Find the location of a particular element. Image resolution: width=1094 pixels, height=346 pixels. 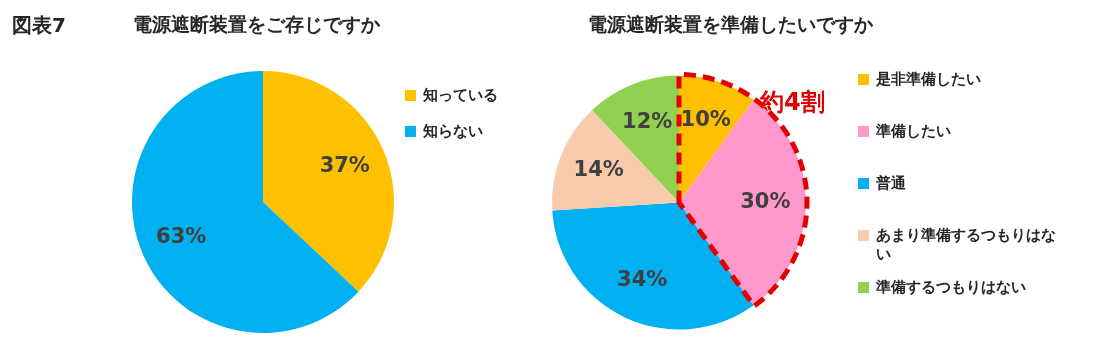

legend-label: 知らない is located at coordinates (453, 131).